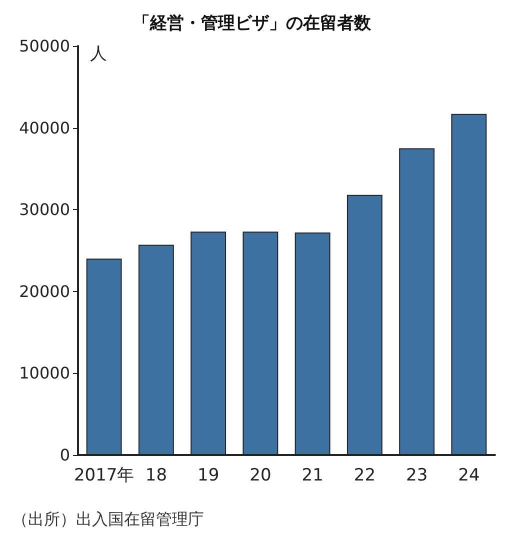 The width and height of the screenshot is (523, 543). I want to click on y-tick-label: 0, so click(65, 455).